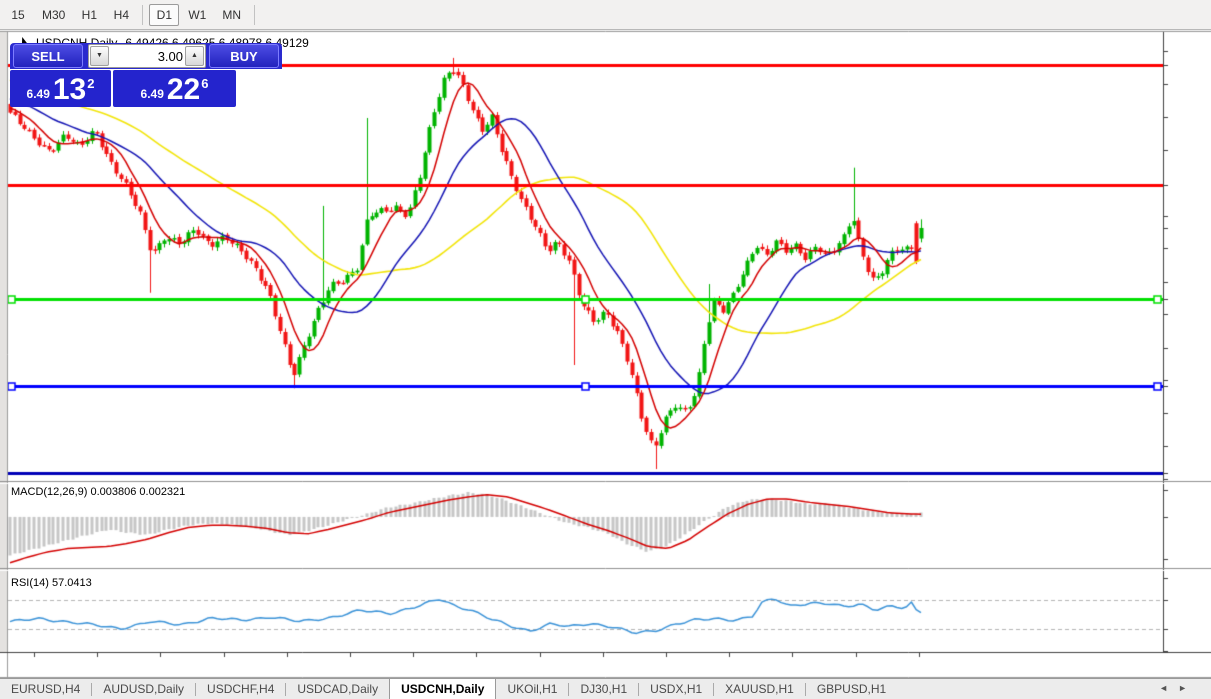 This screenshot has width=1211, height=699. I want to click on chart-tab-UKOil: UKOil,H1, so click(532, 689).